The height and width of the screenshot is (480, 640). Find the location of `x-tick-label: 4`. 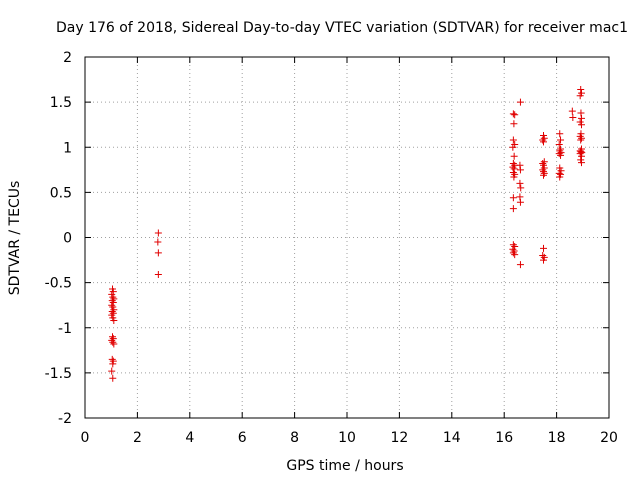

x-tick-label: 4 is located at coordinates (189, 438).